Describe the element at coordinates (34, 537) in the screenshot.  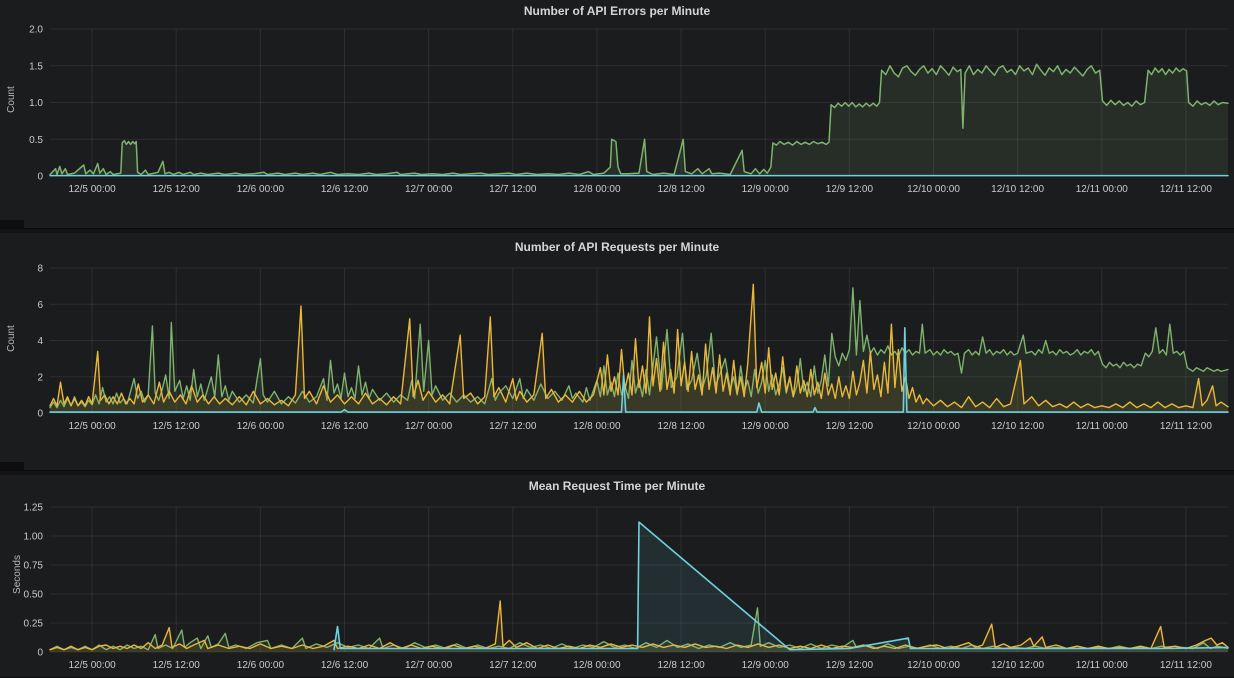
I see `y-tick-label: 1.00` at that location.